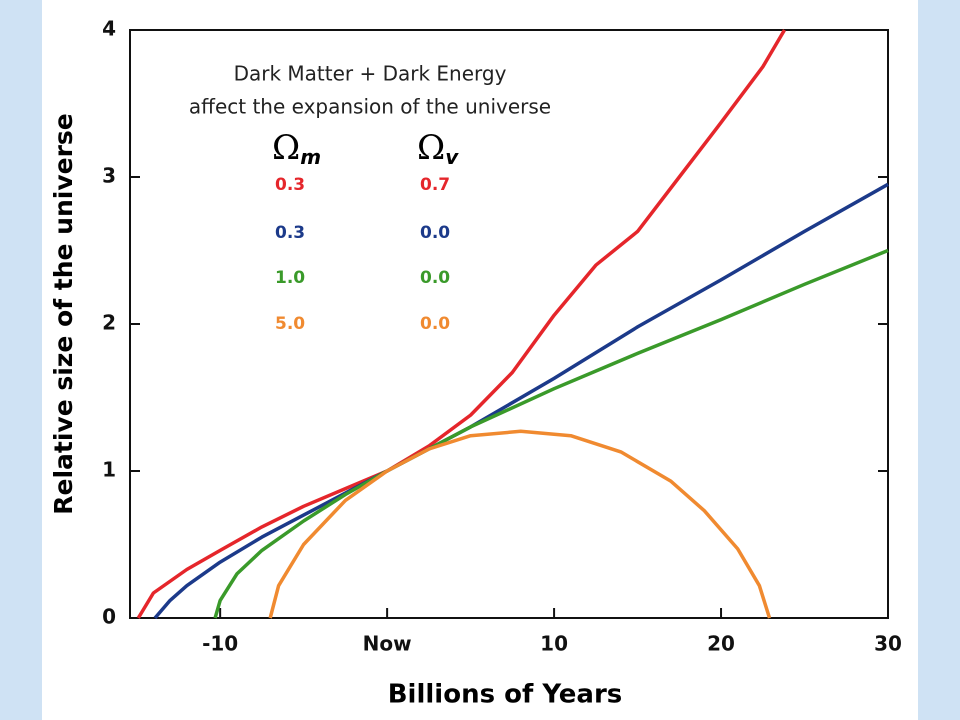 The width and height of the screenshot is (960, 720). What do you see at coordinates (109, 176) in the screenshot?
I see `y-tick-label: 3` at bounding box center [109, 176].